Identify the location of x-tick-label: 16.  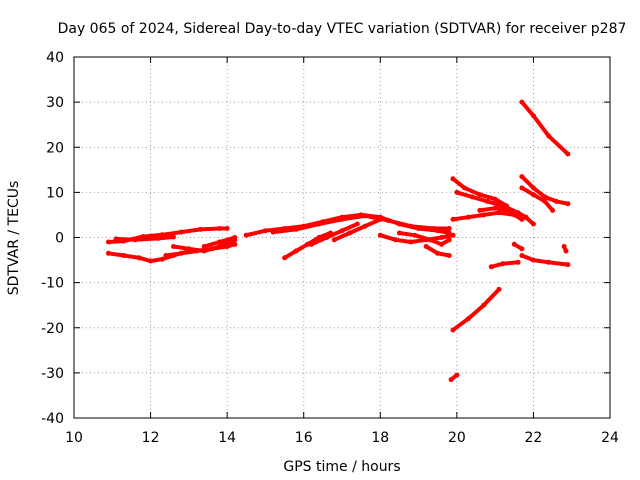
(304, 438).